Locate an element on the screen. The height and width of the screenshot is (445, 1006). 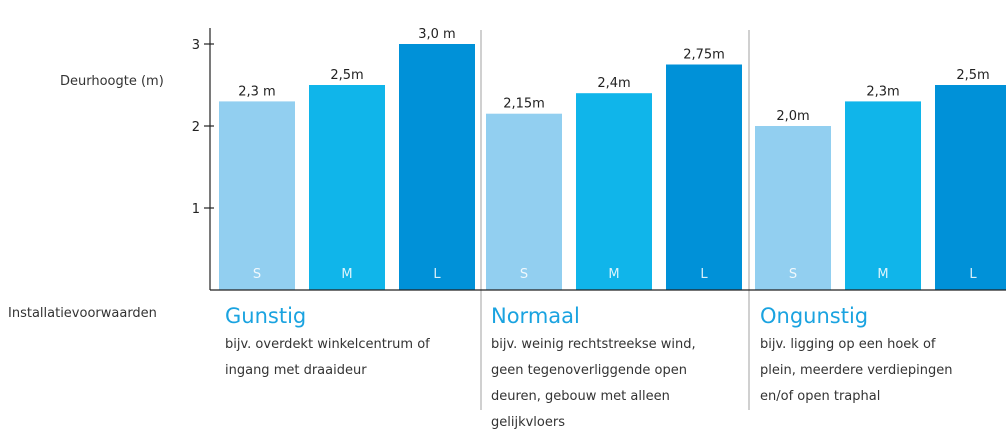
bar-value-label: 2,3 m is located at coordinates (256, 91).